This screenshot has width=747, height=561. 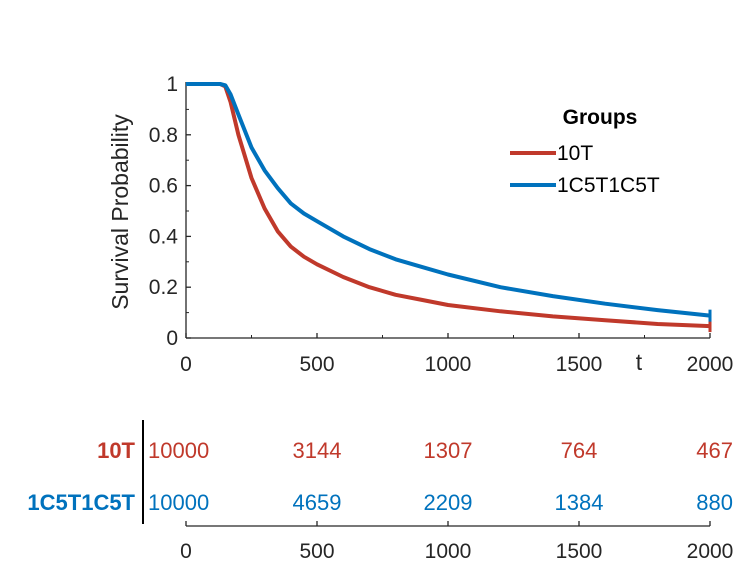 What do you see at coordinates (81, 502) in the screenshot?
I see `risk-row-group-label: 1C5T1C5T` at bounding box center [81, 502].